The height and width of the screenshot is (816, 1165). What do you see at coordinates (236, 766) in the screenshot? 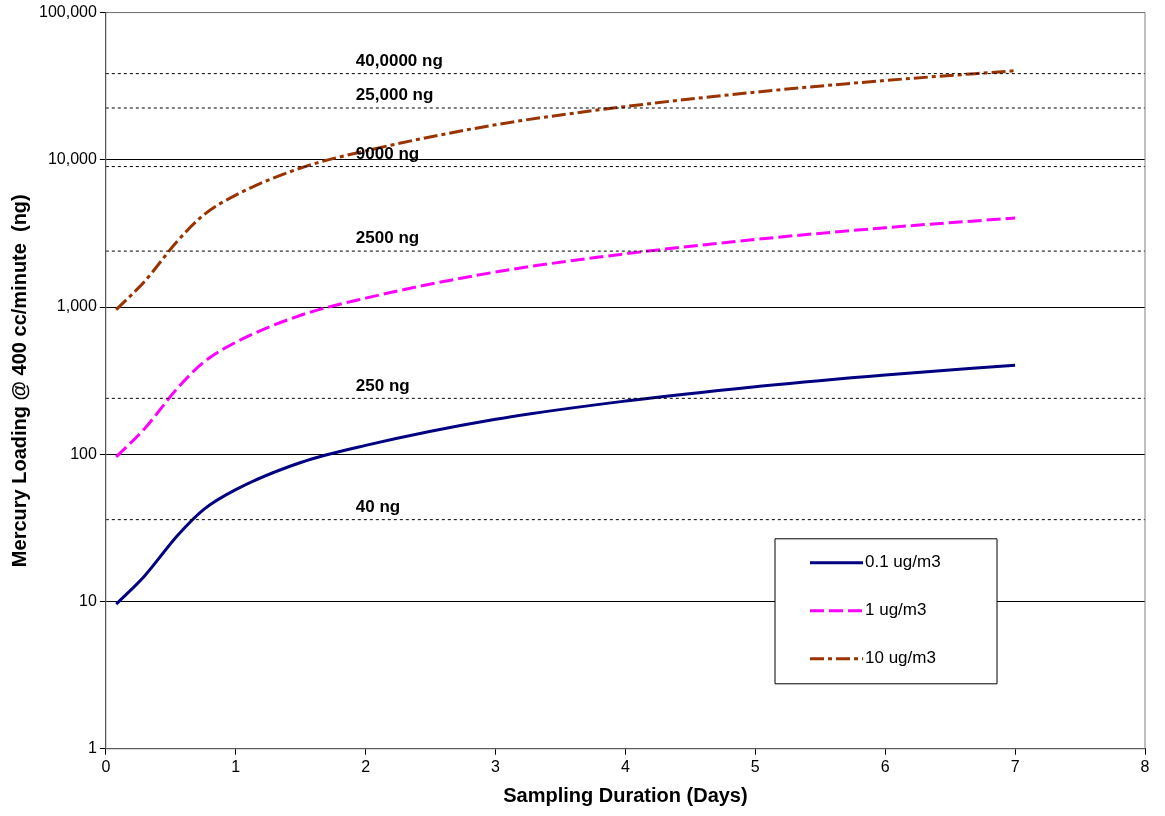
I see `x-tick-label: 1` at bounding box center [236, 766].